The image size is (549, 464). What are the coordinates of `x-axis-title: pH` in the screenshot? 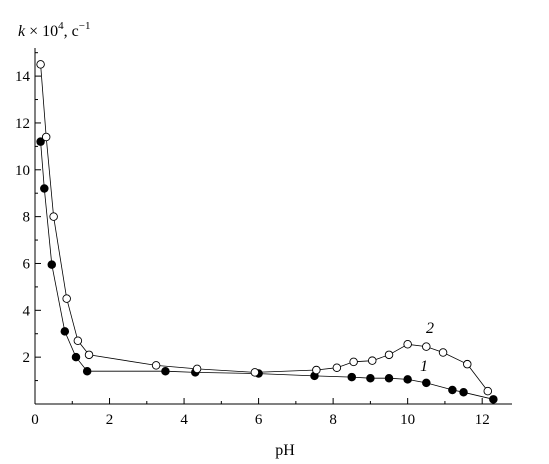 It's located at (285, 450).